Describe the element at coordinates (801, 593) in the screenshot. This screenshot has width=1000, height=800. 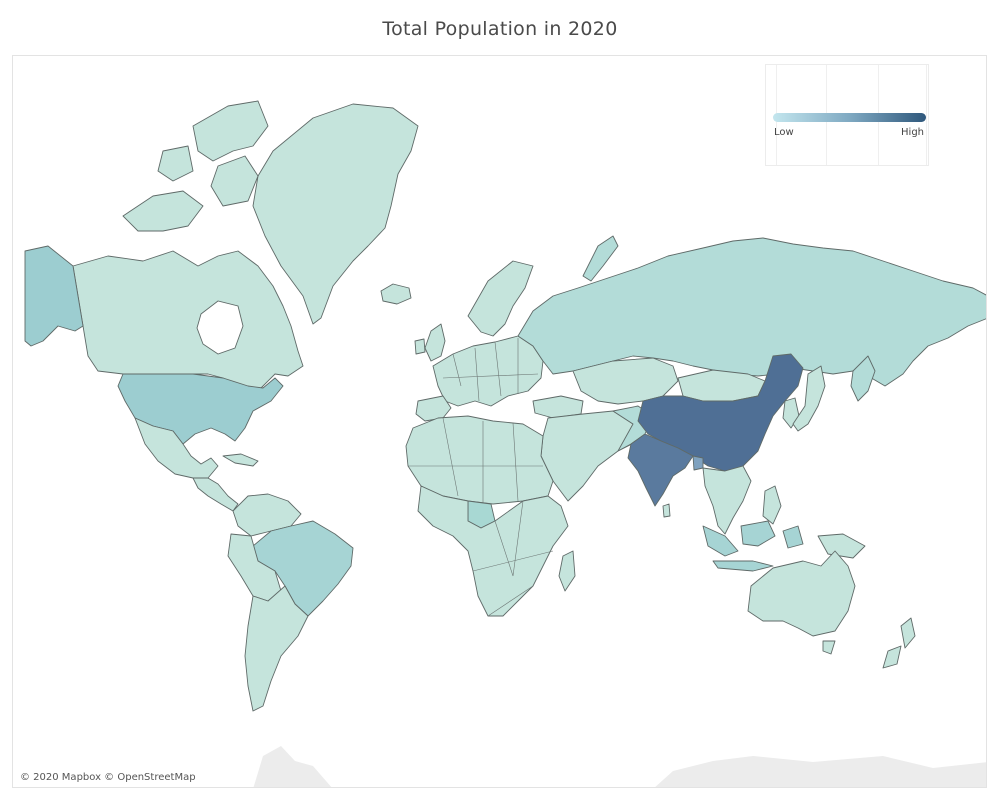
I see `australia` at that location.